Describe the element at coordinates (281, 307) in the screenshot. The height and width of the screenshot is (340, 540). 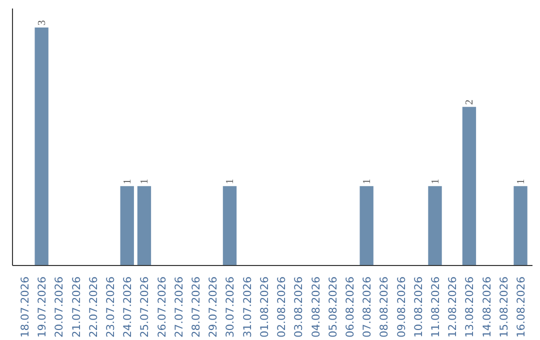
I see `x-tick-label: 02.08.2026` at that location.